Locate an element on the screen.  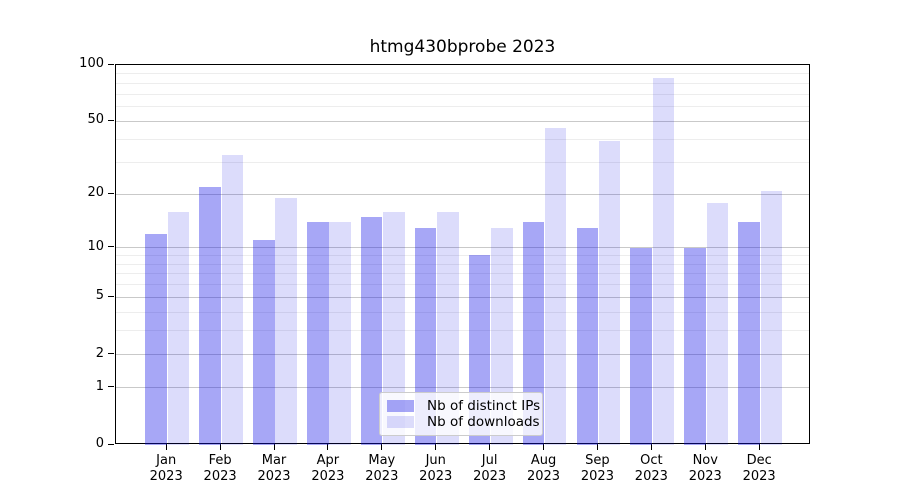
legend-swatch-distinct-ips is located at coordinates (400, 406).